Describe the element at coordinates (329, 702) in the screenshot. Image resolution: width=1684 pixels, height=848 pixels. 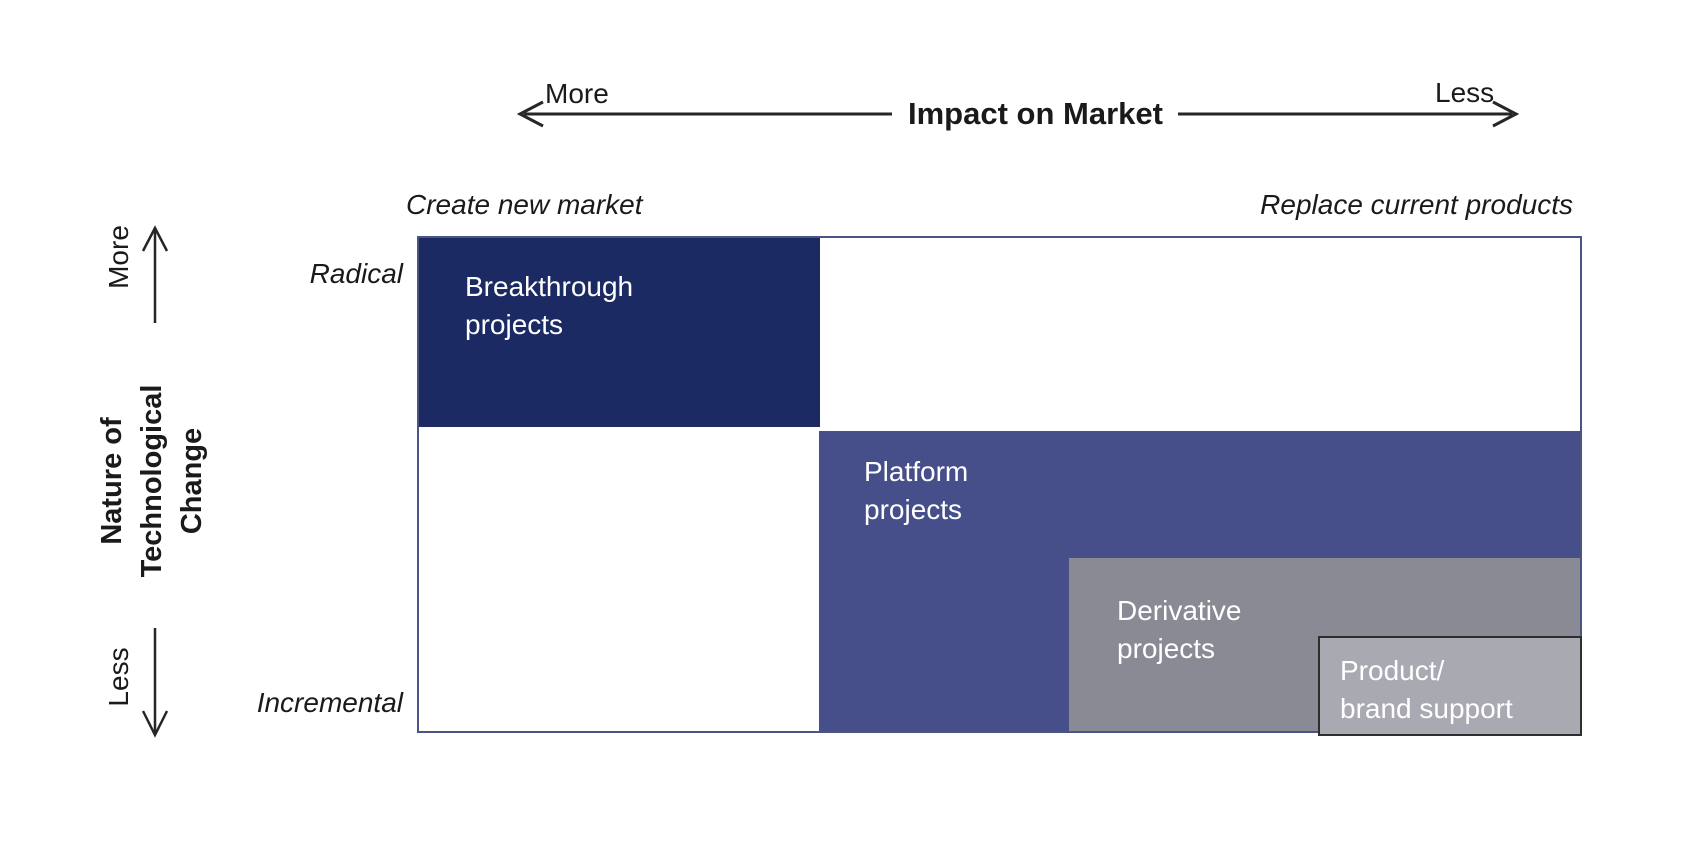
I see `row-label-incremental: Incremental` at that location.